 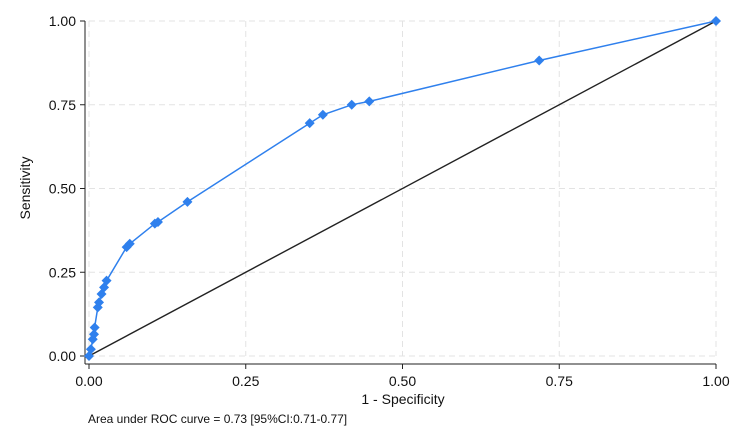 I want to click on y-tick-label: 0.25, so click(x=62, y=272).